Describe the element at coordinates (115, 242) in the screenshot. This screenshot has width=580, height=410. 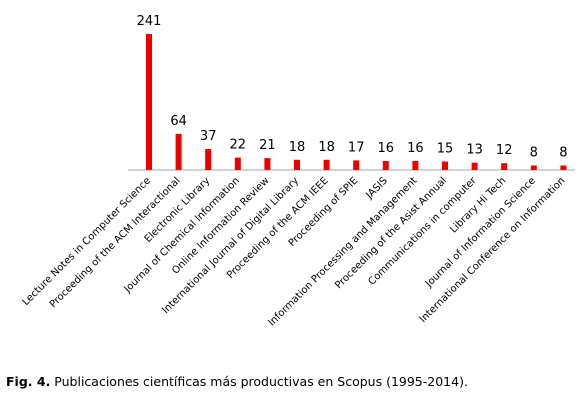
I see `category-tick-label: Proceeding of the ACM Interactional` at that location.